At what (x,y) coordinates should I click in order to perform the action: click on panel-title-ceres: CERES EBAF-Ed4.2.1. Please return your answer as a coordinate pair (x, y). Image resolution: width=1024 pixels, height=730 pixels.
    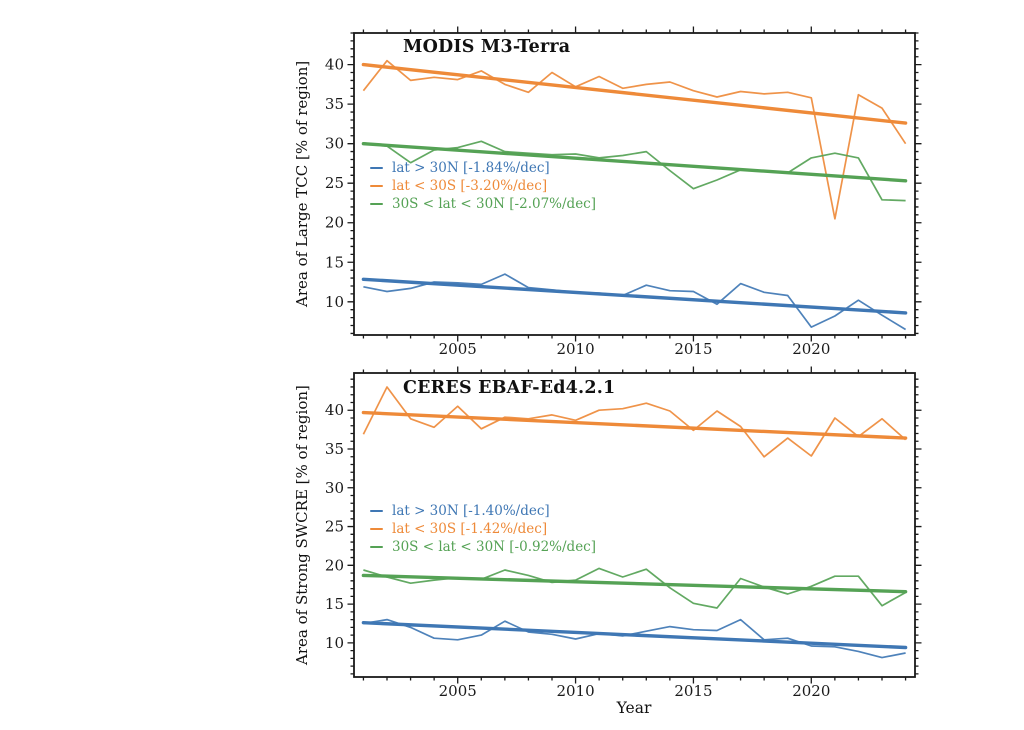
    Looking at the image, I should click on (509, 388).